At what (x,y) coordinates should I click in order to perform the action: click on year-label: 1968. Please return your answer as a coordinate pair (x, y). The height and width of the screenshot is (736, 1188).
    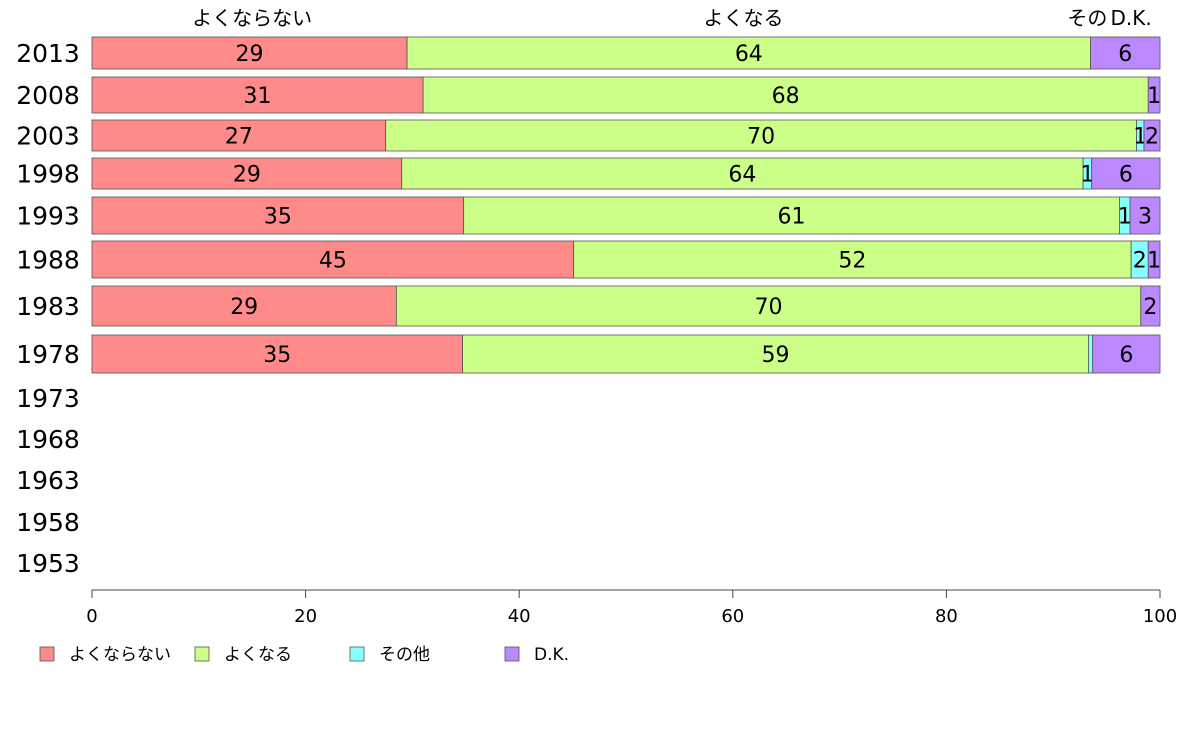
    Looking at the image, I should click on (48, 439).